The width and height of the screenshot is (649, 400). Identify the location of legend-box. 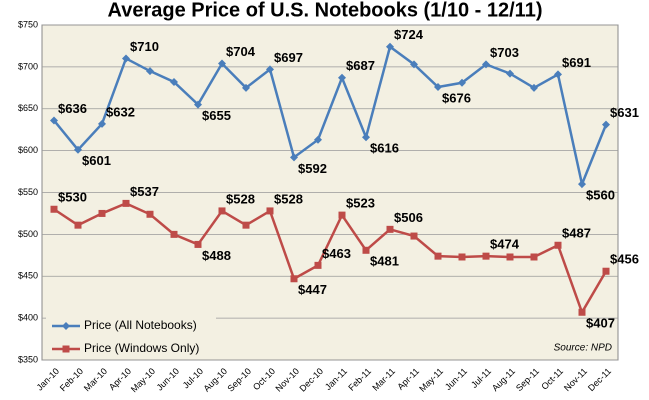
(131, 336).